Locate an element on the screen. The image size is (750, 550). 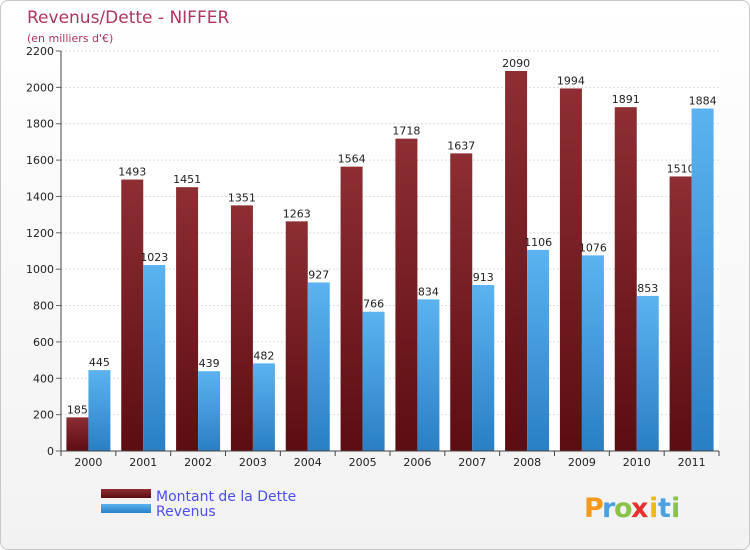
value-label-dette: 1451 is located at coordinates (187, 179).